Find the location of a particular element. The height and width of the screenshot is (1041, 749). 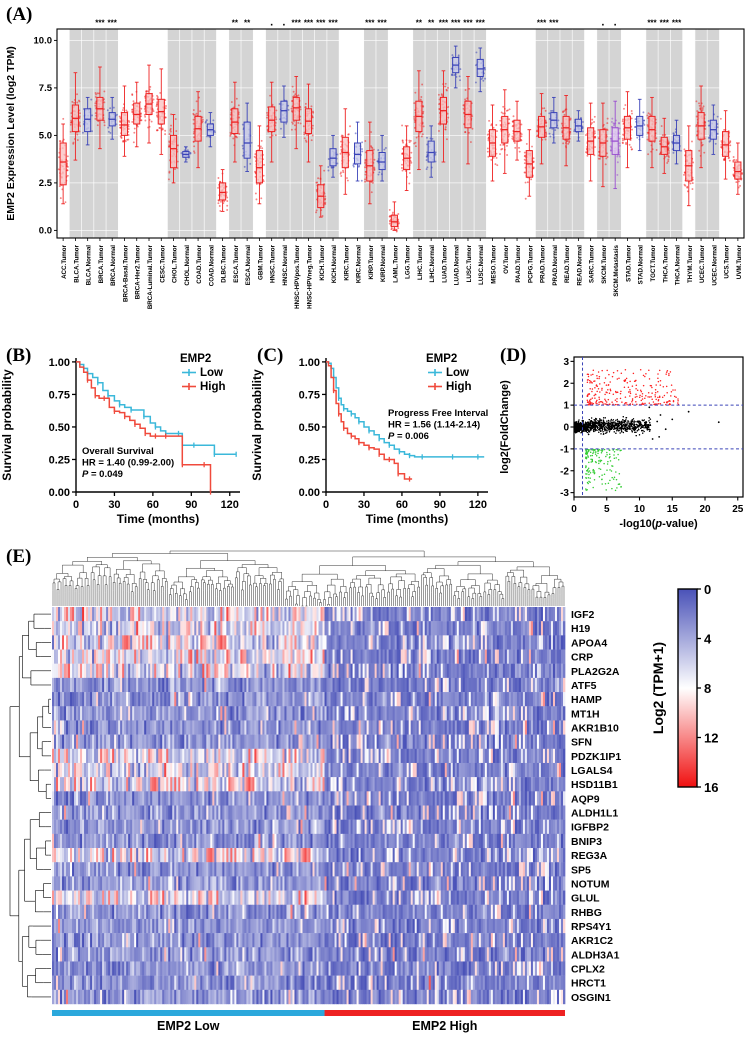

km-ylabel: Survival probability is located at coordinates (257, 425).